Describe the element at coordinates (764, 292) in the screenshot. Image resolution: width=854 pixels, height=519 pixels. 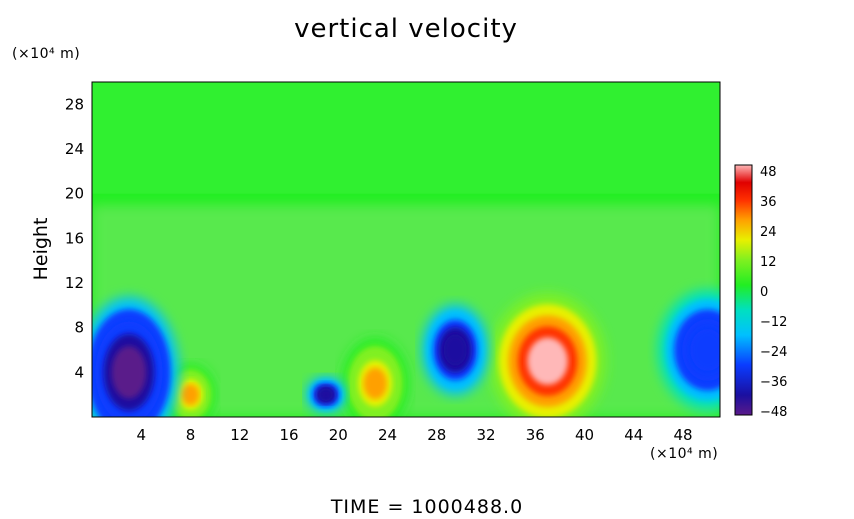
I see `colorbar-tick-label: 0` at that location.